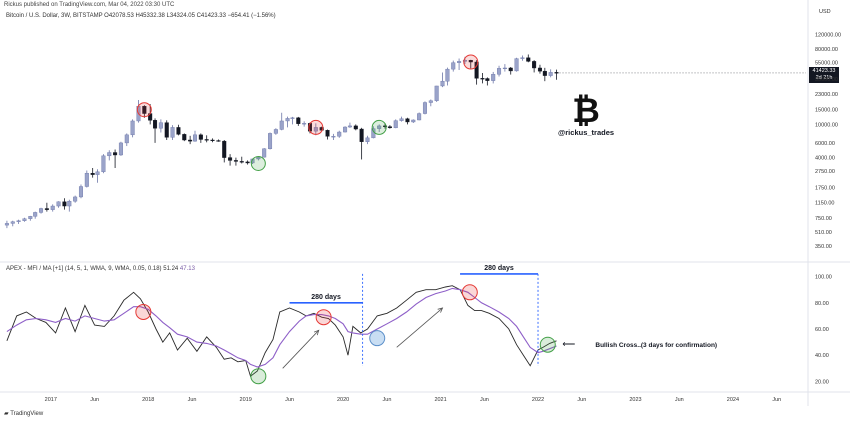  Describe the element at coordinates (51, 400) in the screenshot. I see `time-tick-label: 2017` at that location.